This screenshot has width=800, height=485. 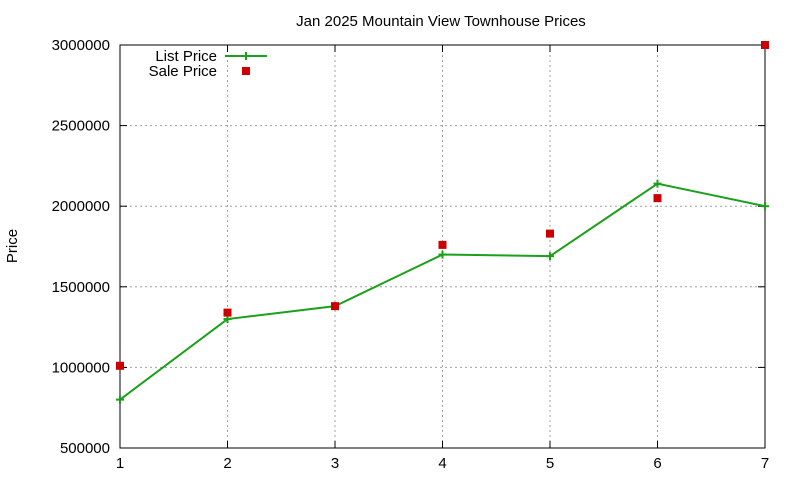 I want to click on legend-plus, so click(x=246, y=56).